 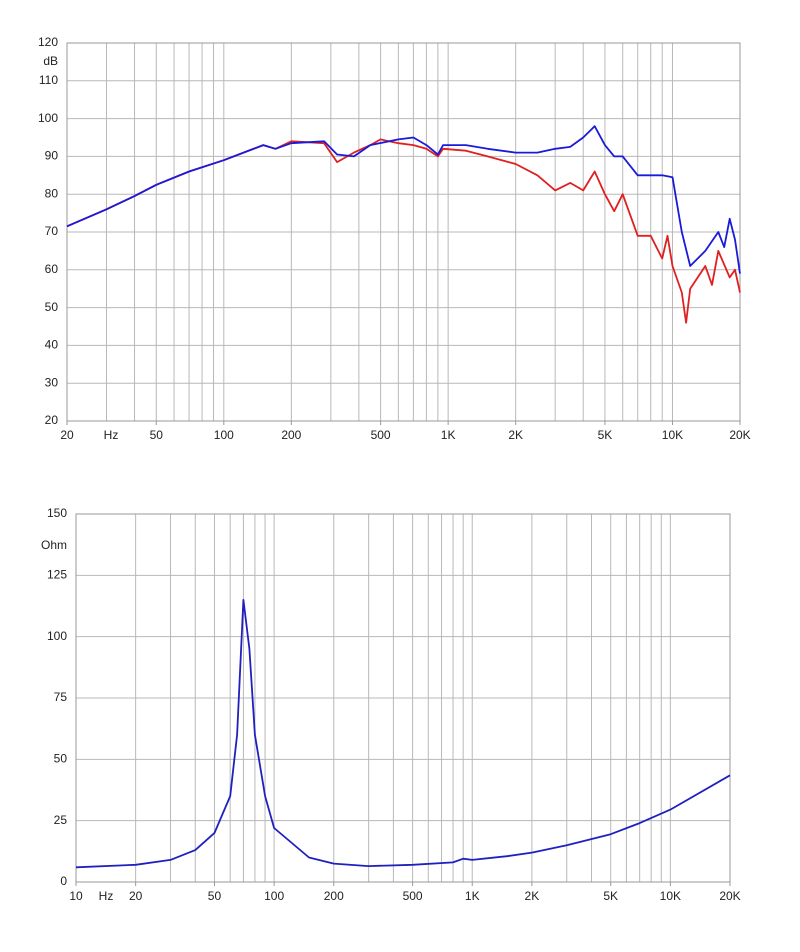 What do you see at coordinates (52, 156) in the screenshot?
I see `y-tick-label: 90` at bounding box center [52, 156].